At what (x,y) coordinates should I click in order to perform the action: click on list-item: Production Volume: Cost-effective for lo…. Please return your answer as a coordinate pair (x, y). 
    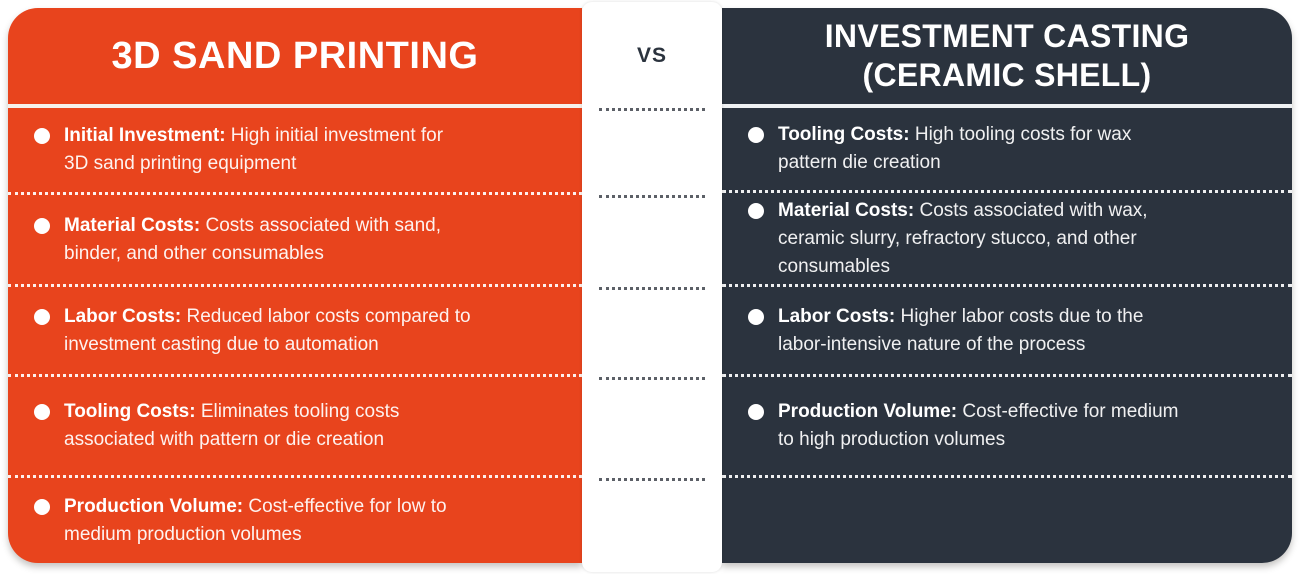
    Looking at the image, I should click on (295, 520).